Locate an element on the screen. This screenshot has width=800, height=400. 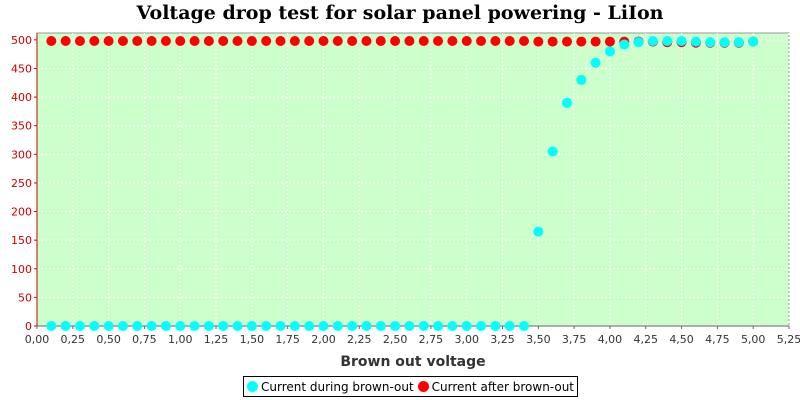
x-tick-label: 1,25 is located at coordinates (216, 339).